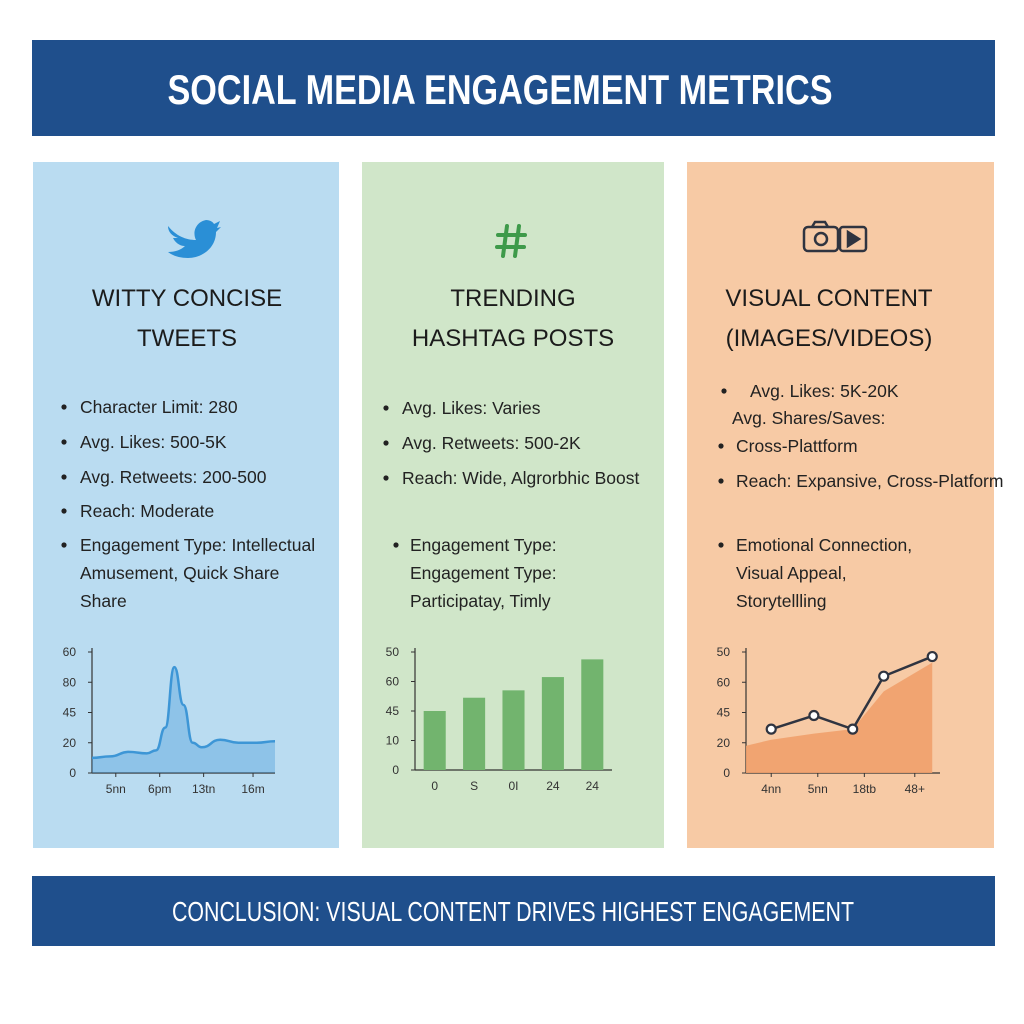  What do you see at coordinates (824, 545) in the screenshot?
I see `bullet-text: Emotional Connection,` at bounding box center [824, 545].